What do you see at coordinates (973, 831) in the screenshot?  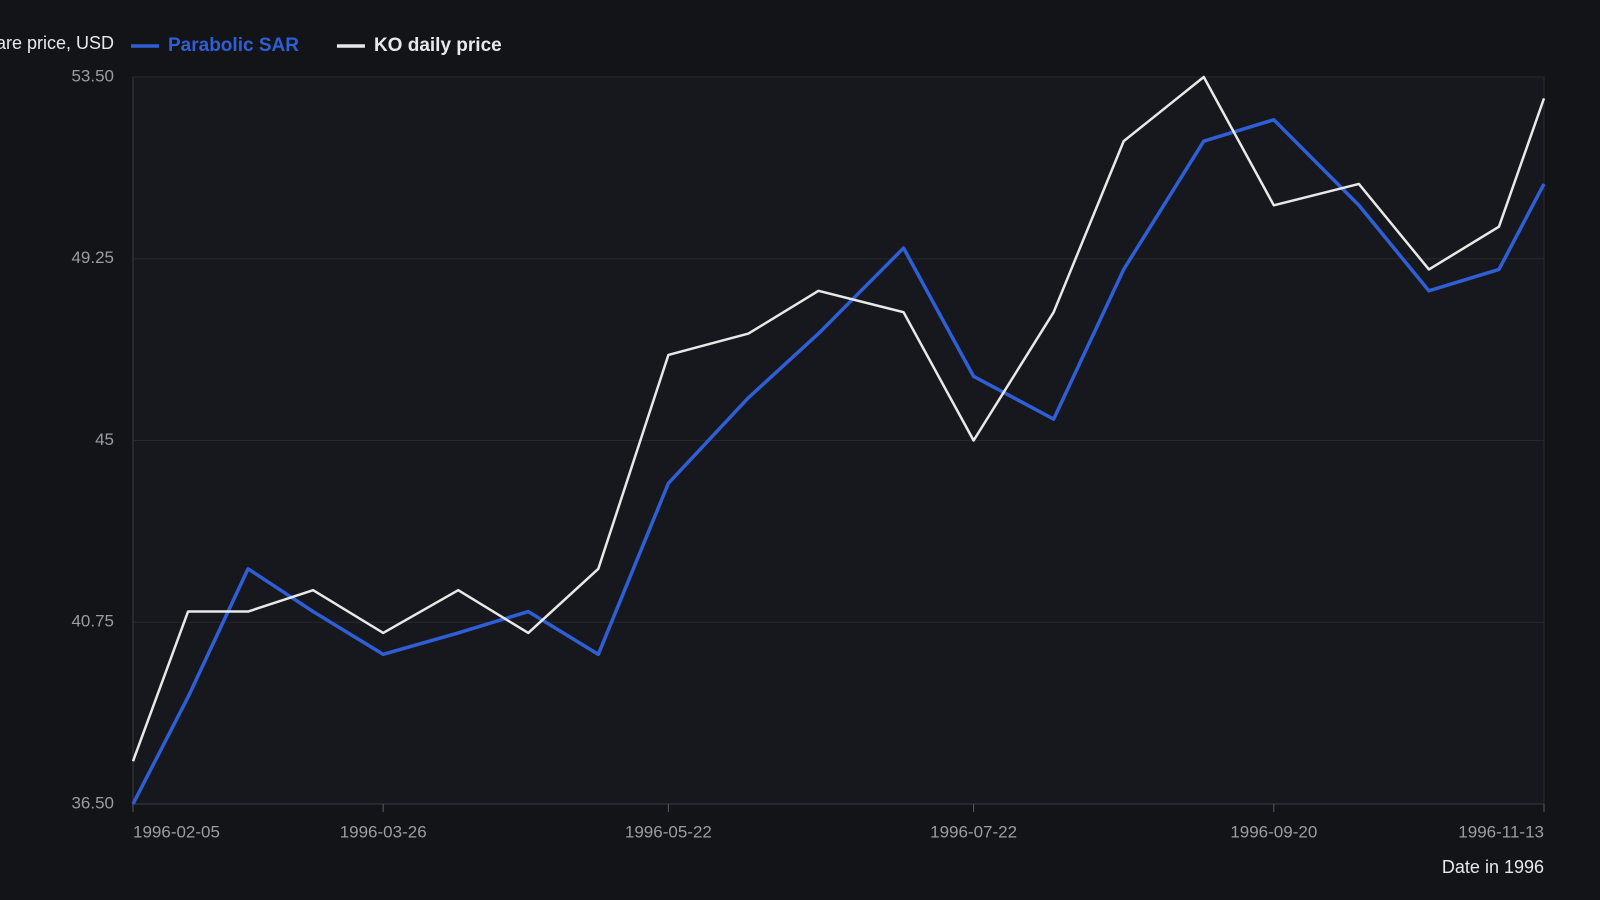 I see `x-tick-label: 1996-07-22` at bounding box center [973, 831].